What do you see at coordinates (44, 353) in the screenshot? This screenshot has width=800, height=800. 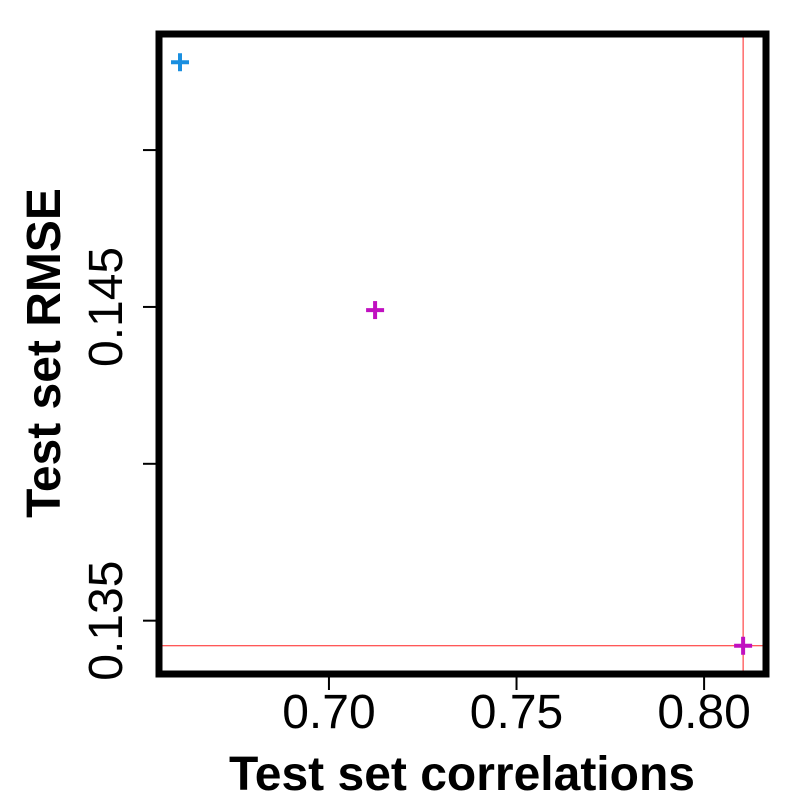 I see `y-axis-title: Test set RMSE` at bounding box center [44, 353].